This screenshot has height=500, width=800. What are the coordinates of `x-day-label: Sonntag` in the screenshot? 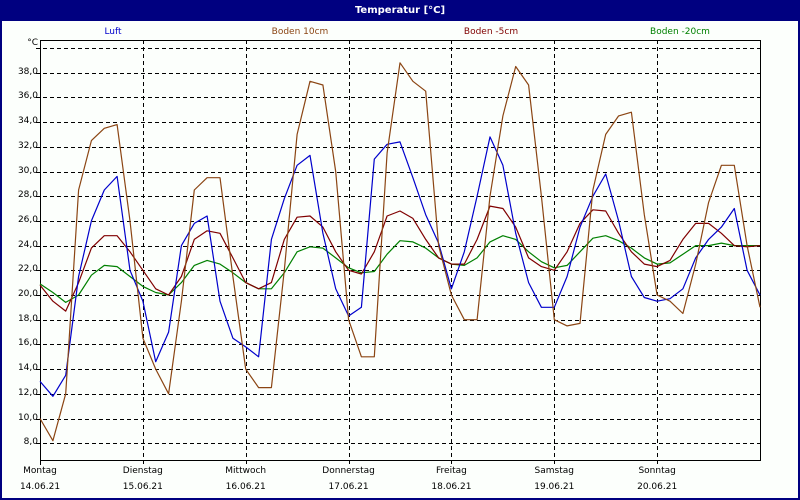 It's located at (657, 471).